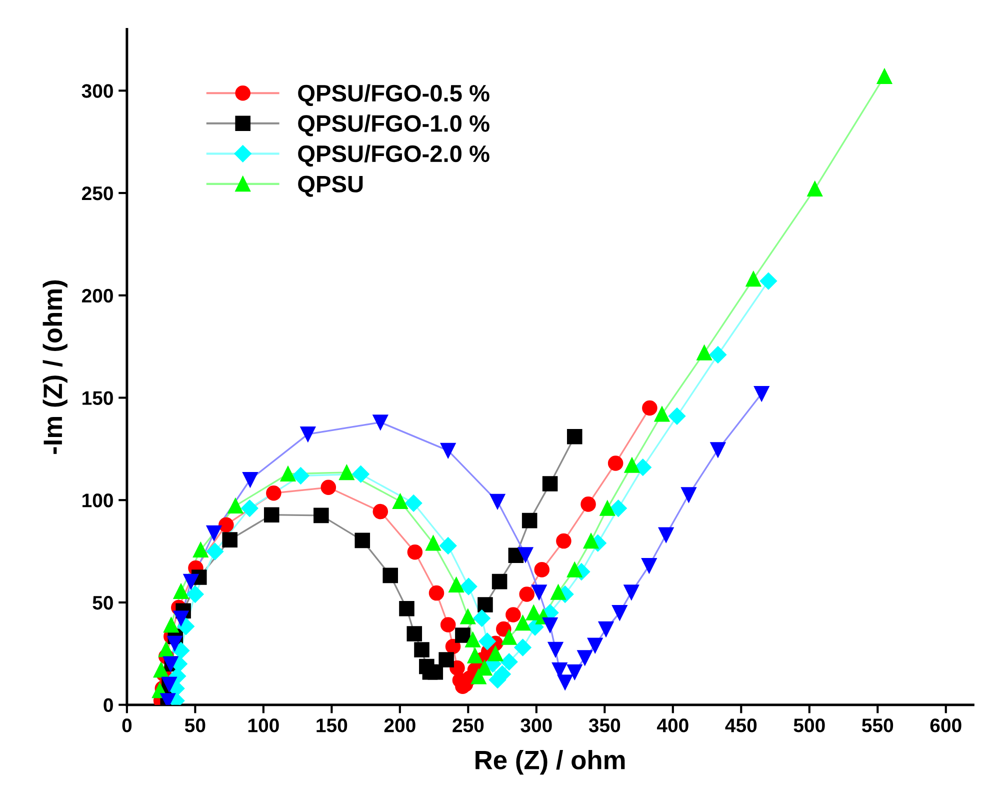 This screenshot has height=812, width=984. I want to click on legend-label: QPSU, so click(330, 186).